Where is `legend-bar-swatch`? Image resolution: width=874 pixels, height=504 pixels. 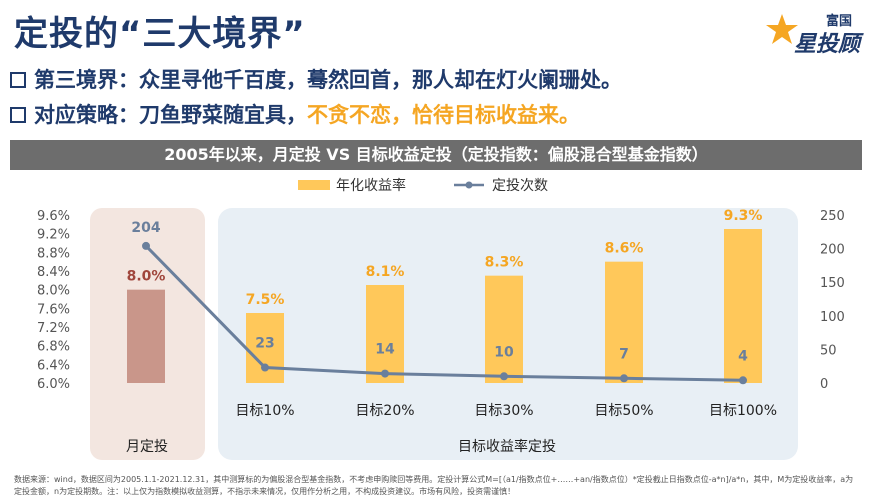
legend-bar-swatch is located at coordinates (314, 185).